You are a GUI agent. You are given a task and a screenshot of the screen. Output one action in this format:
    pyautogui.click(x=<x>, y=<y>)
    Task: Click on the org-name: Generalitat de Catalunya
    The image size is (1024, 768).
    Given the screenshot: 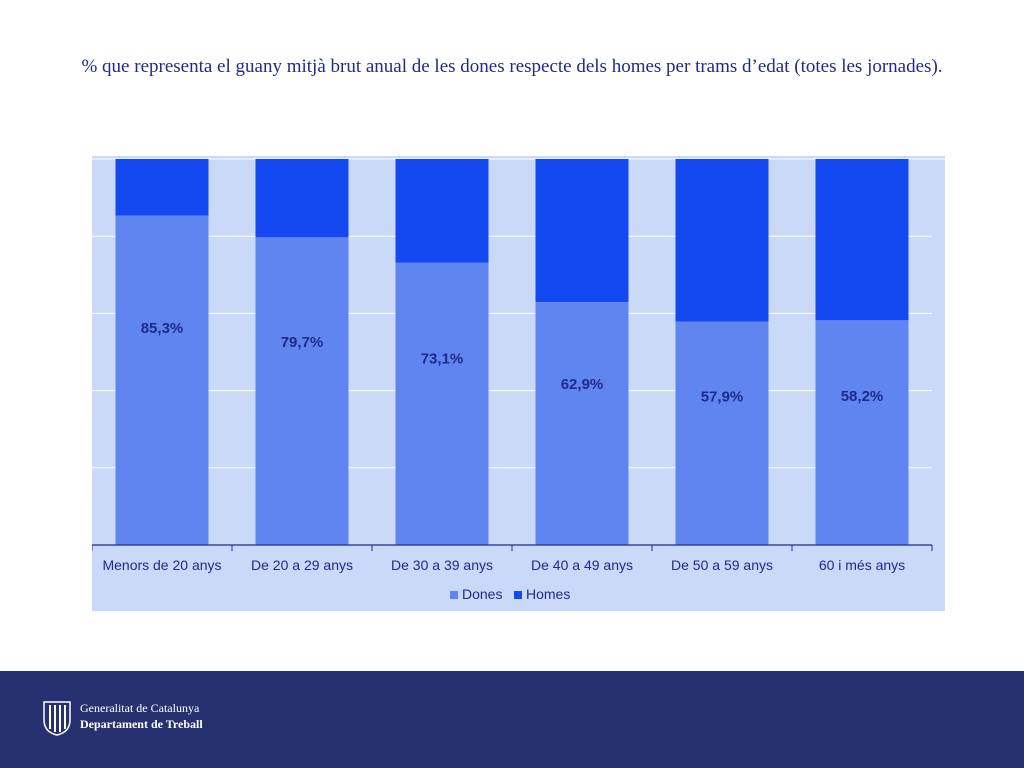 What is the action you would take?
    pyautogui.click(x=140, y=708)
    